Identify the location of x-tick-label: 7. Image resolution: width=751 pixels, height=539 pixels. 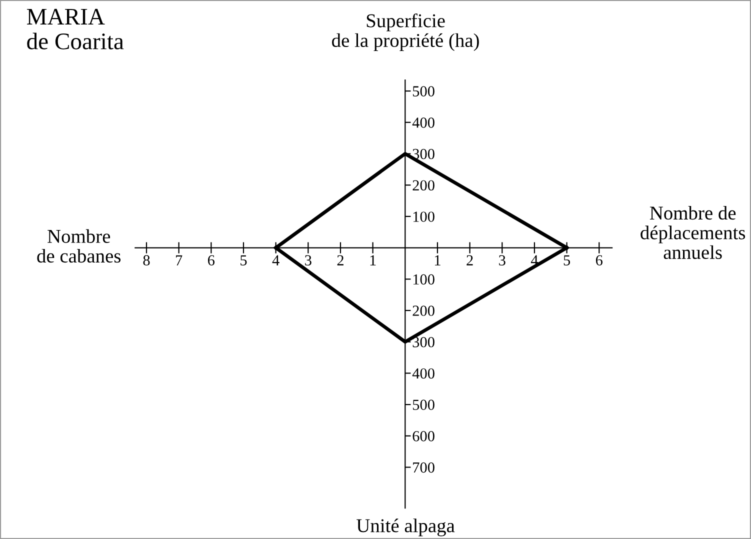
(179, 260).